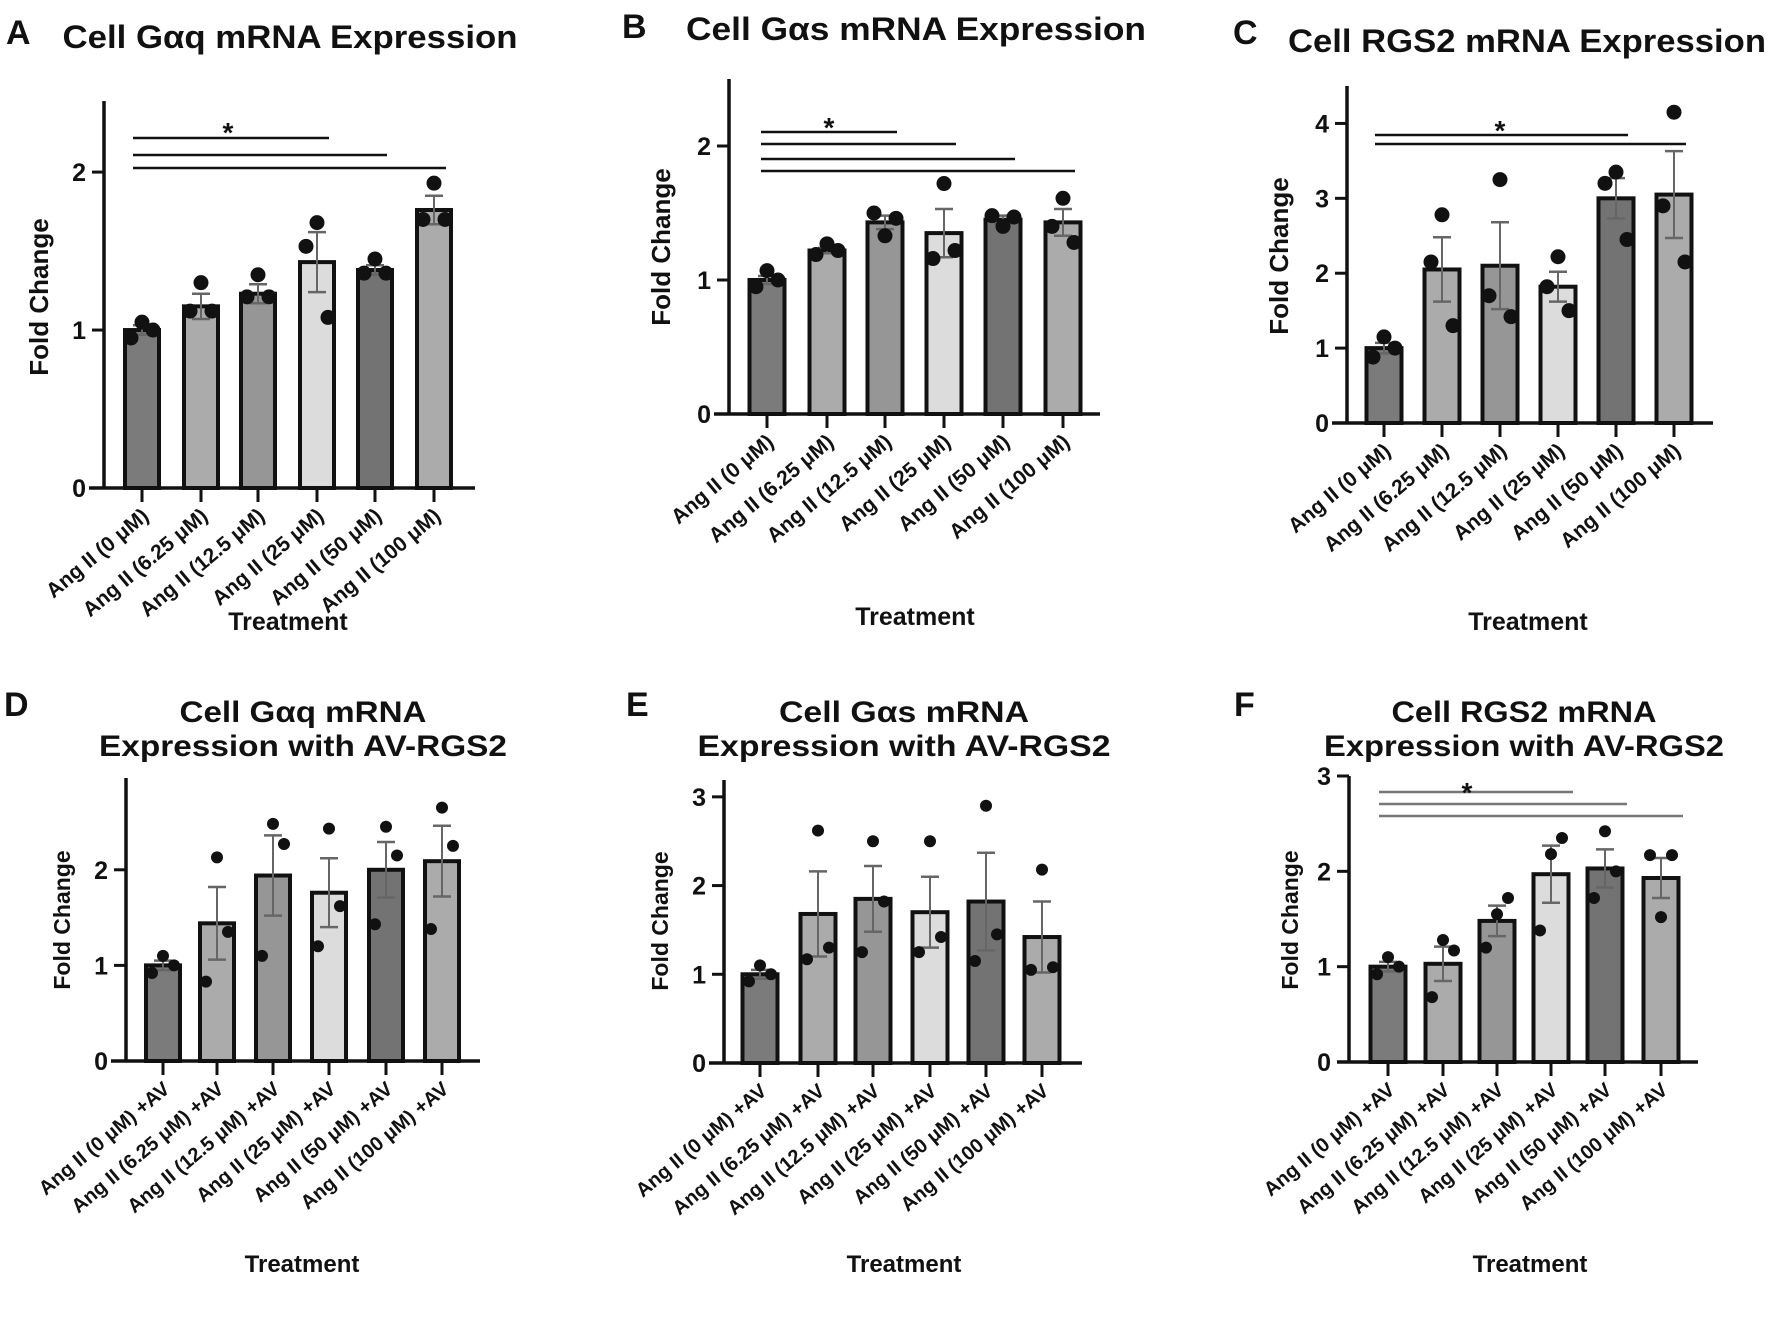  What do you see at coordinates (1524, 712) in the screenshot?
I see `chart-title: Cell RGS2 mRNA` at bounding box center [1524, 712].